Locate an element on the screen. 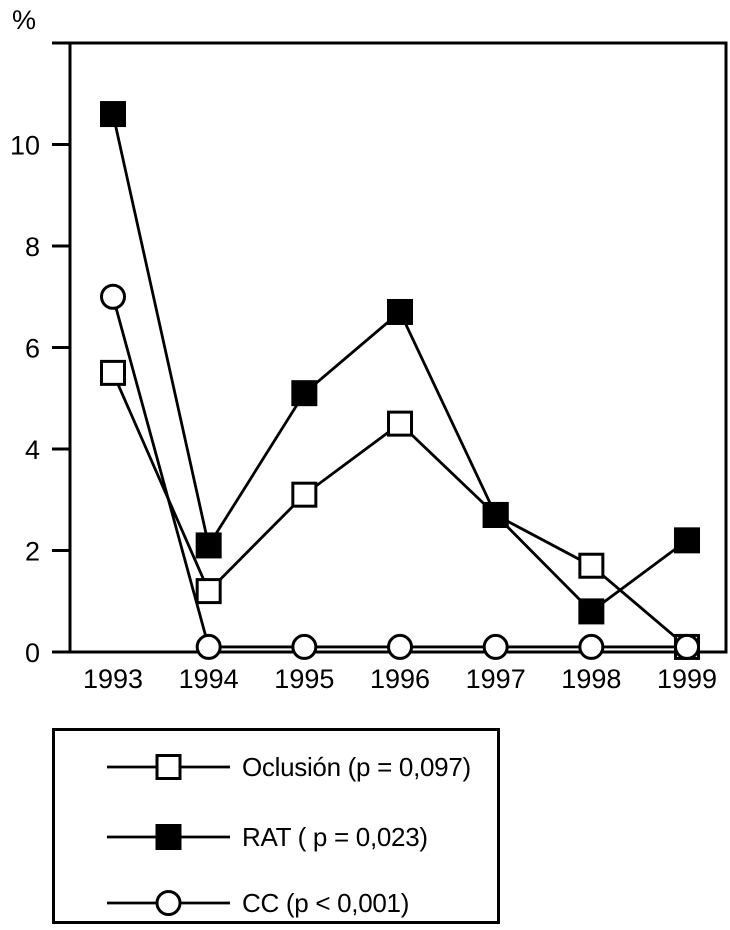  y-axis-title: % is located at coordinates (24, 20).